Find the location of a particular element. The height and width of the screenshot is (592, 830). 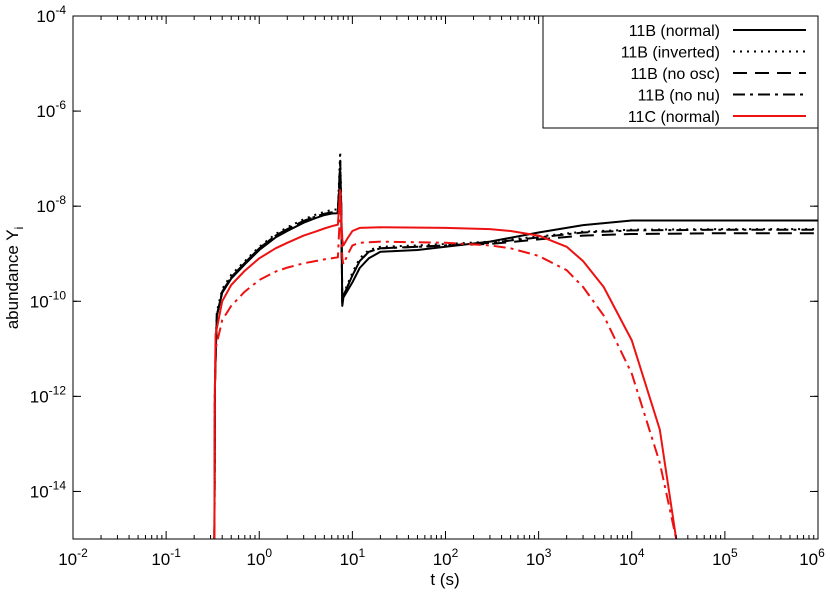

x-tick-label: 10⁵ is located at coordinates (725, 557).